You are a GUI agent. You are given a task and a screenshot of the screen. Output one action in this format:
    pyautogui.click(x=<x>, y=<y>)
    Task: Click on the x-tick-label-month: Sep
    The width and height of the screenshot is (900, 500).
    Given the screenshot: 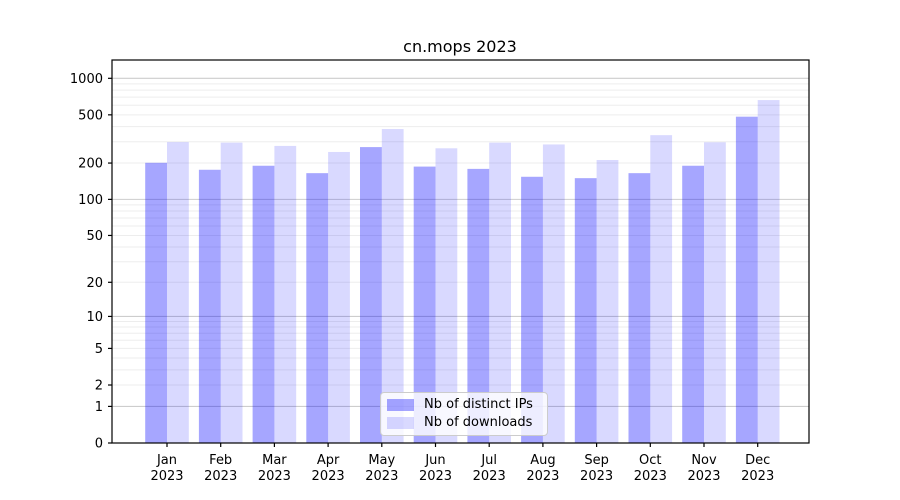 What is the action you would take?
    pyautogui.click(x=596, y=460)
    